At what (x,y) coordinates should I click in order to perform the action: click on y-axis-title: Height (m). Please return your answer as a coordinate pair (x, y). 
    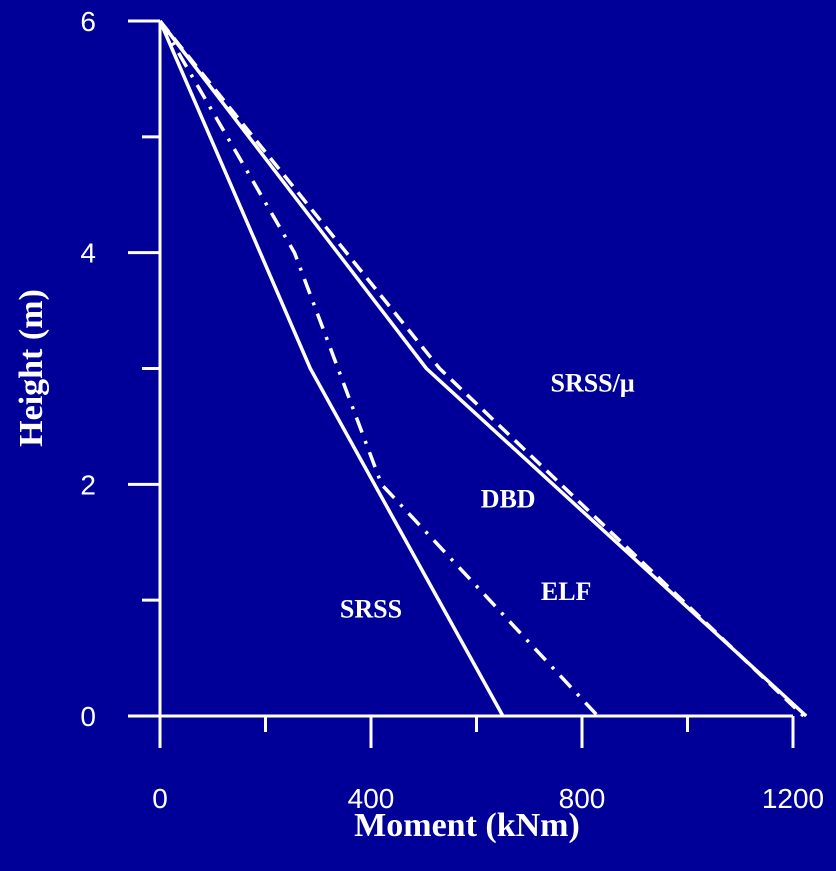
    Looking at the image, I should click on (31, 368).